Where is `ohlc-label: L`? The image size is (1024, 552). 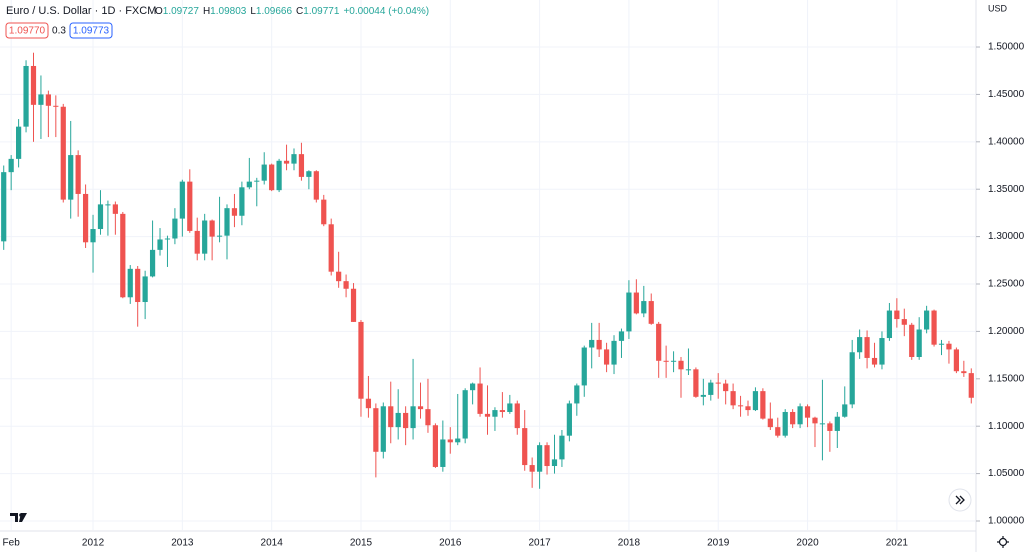
ohlc-label: L is located at coordinates (253, 11).